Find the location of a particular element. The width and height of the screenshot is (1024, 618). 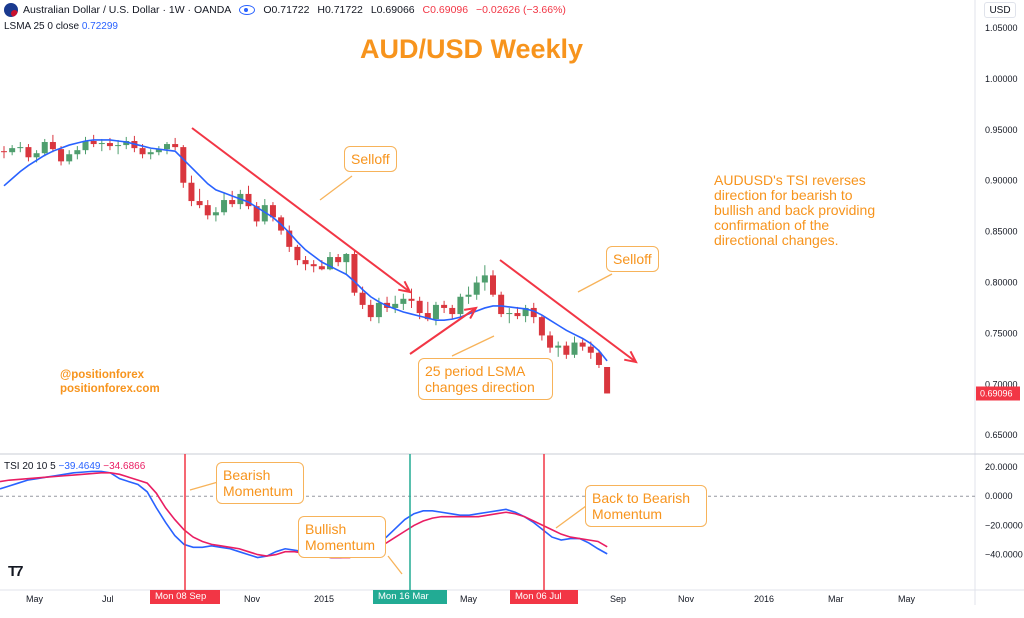

tsi-tick-label: −40.0000 is located at coordinates (1004, 555).